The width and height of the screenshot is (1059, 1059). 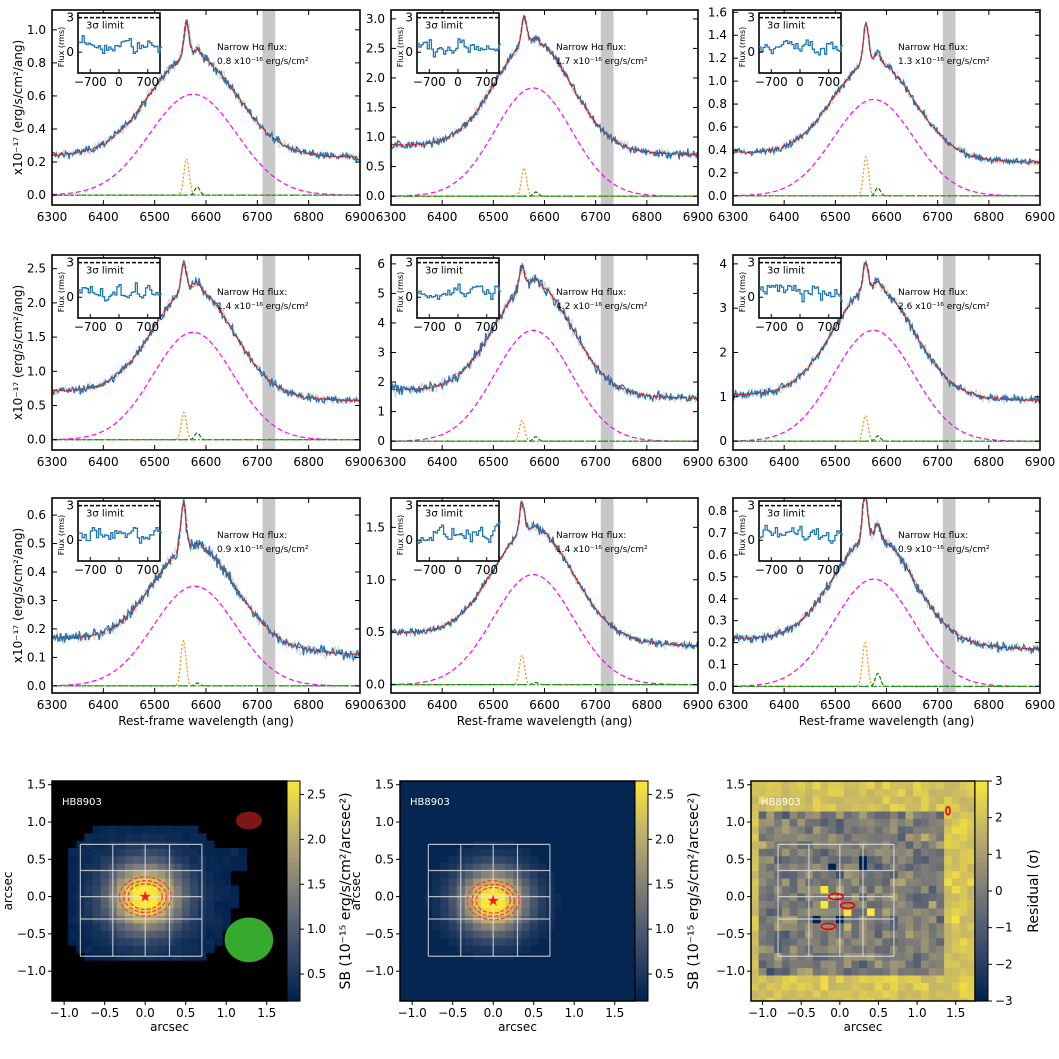 I want to click on center-star-marker: ★, so click(x=144, y=897).